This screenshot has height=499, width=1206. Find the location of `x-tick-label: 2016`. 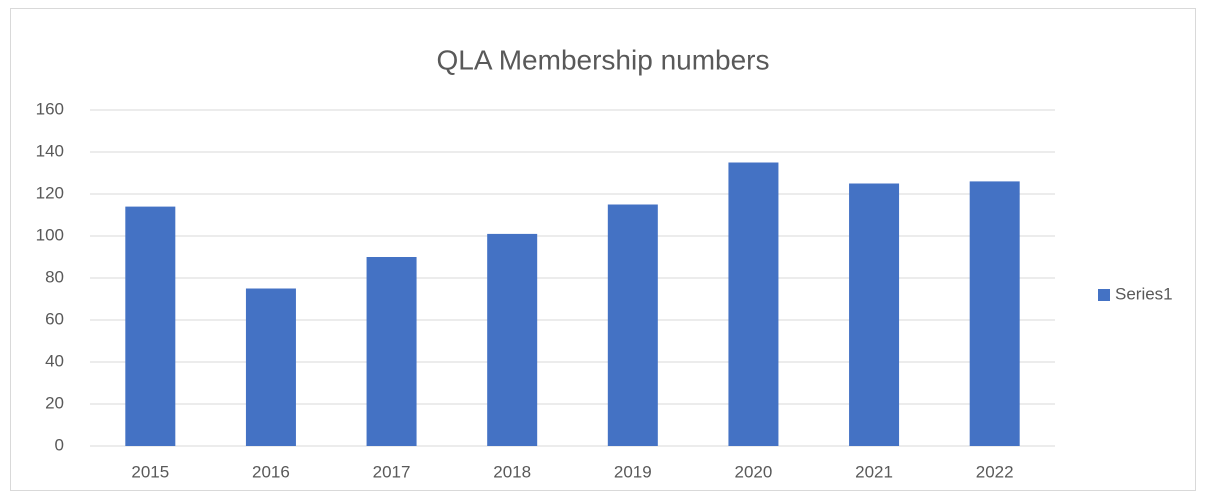

x-tick-label: 2016 is located at coordinates (271, 471).